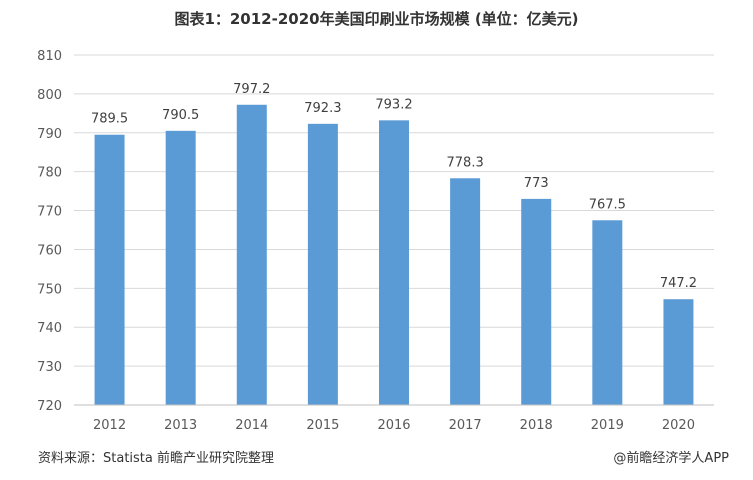 The width and height of the screenshot is (753, 480). I want to click on data-label: 792.3, so click(322, 108).